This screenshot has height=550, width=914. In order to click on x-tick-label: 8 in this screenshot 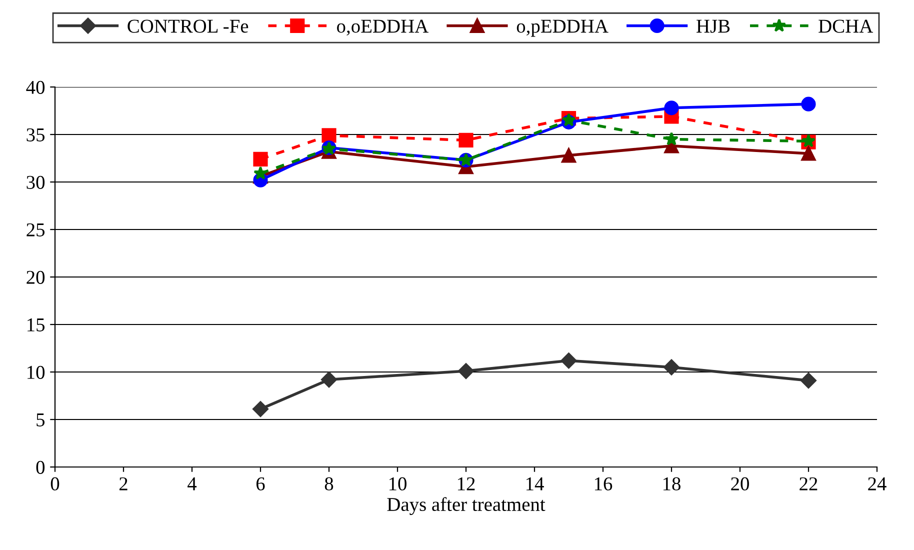, I will do `click(329, 483)`.